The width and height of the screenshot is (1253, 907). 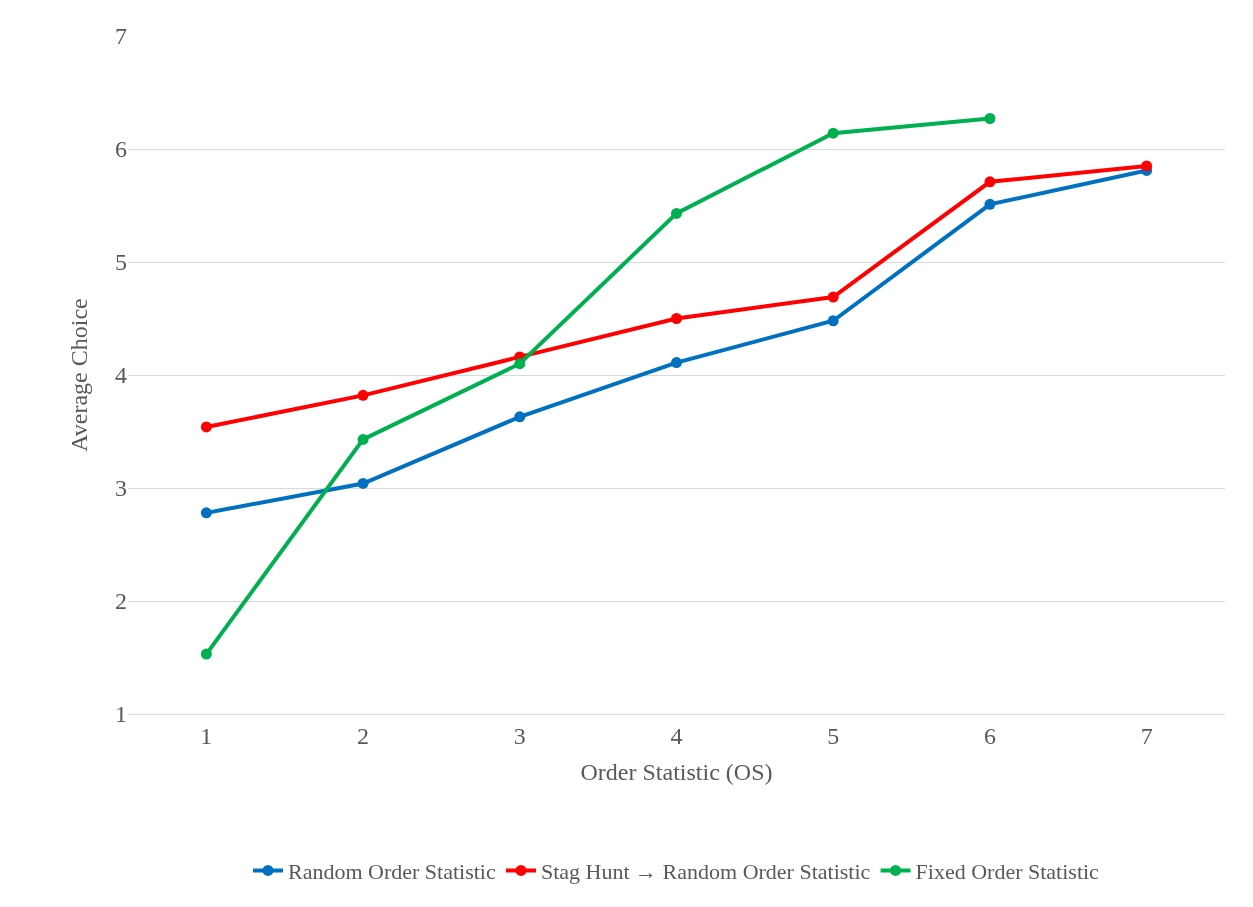 I want to click on y-tick-label: 4, so click(x=121, y=375).